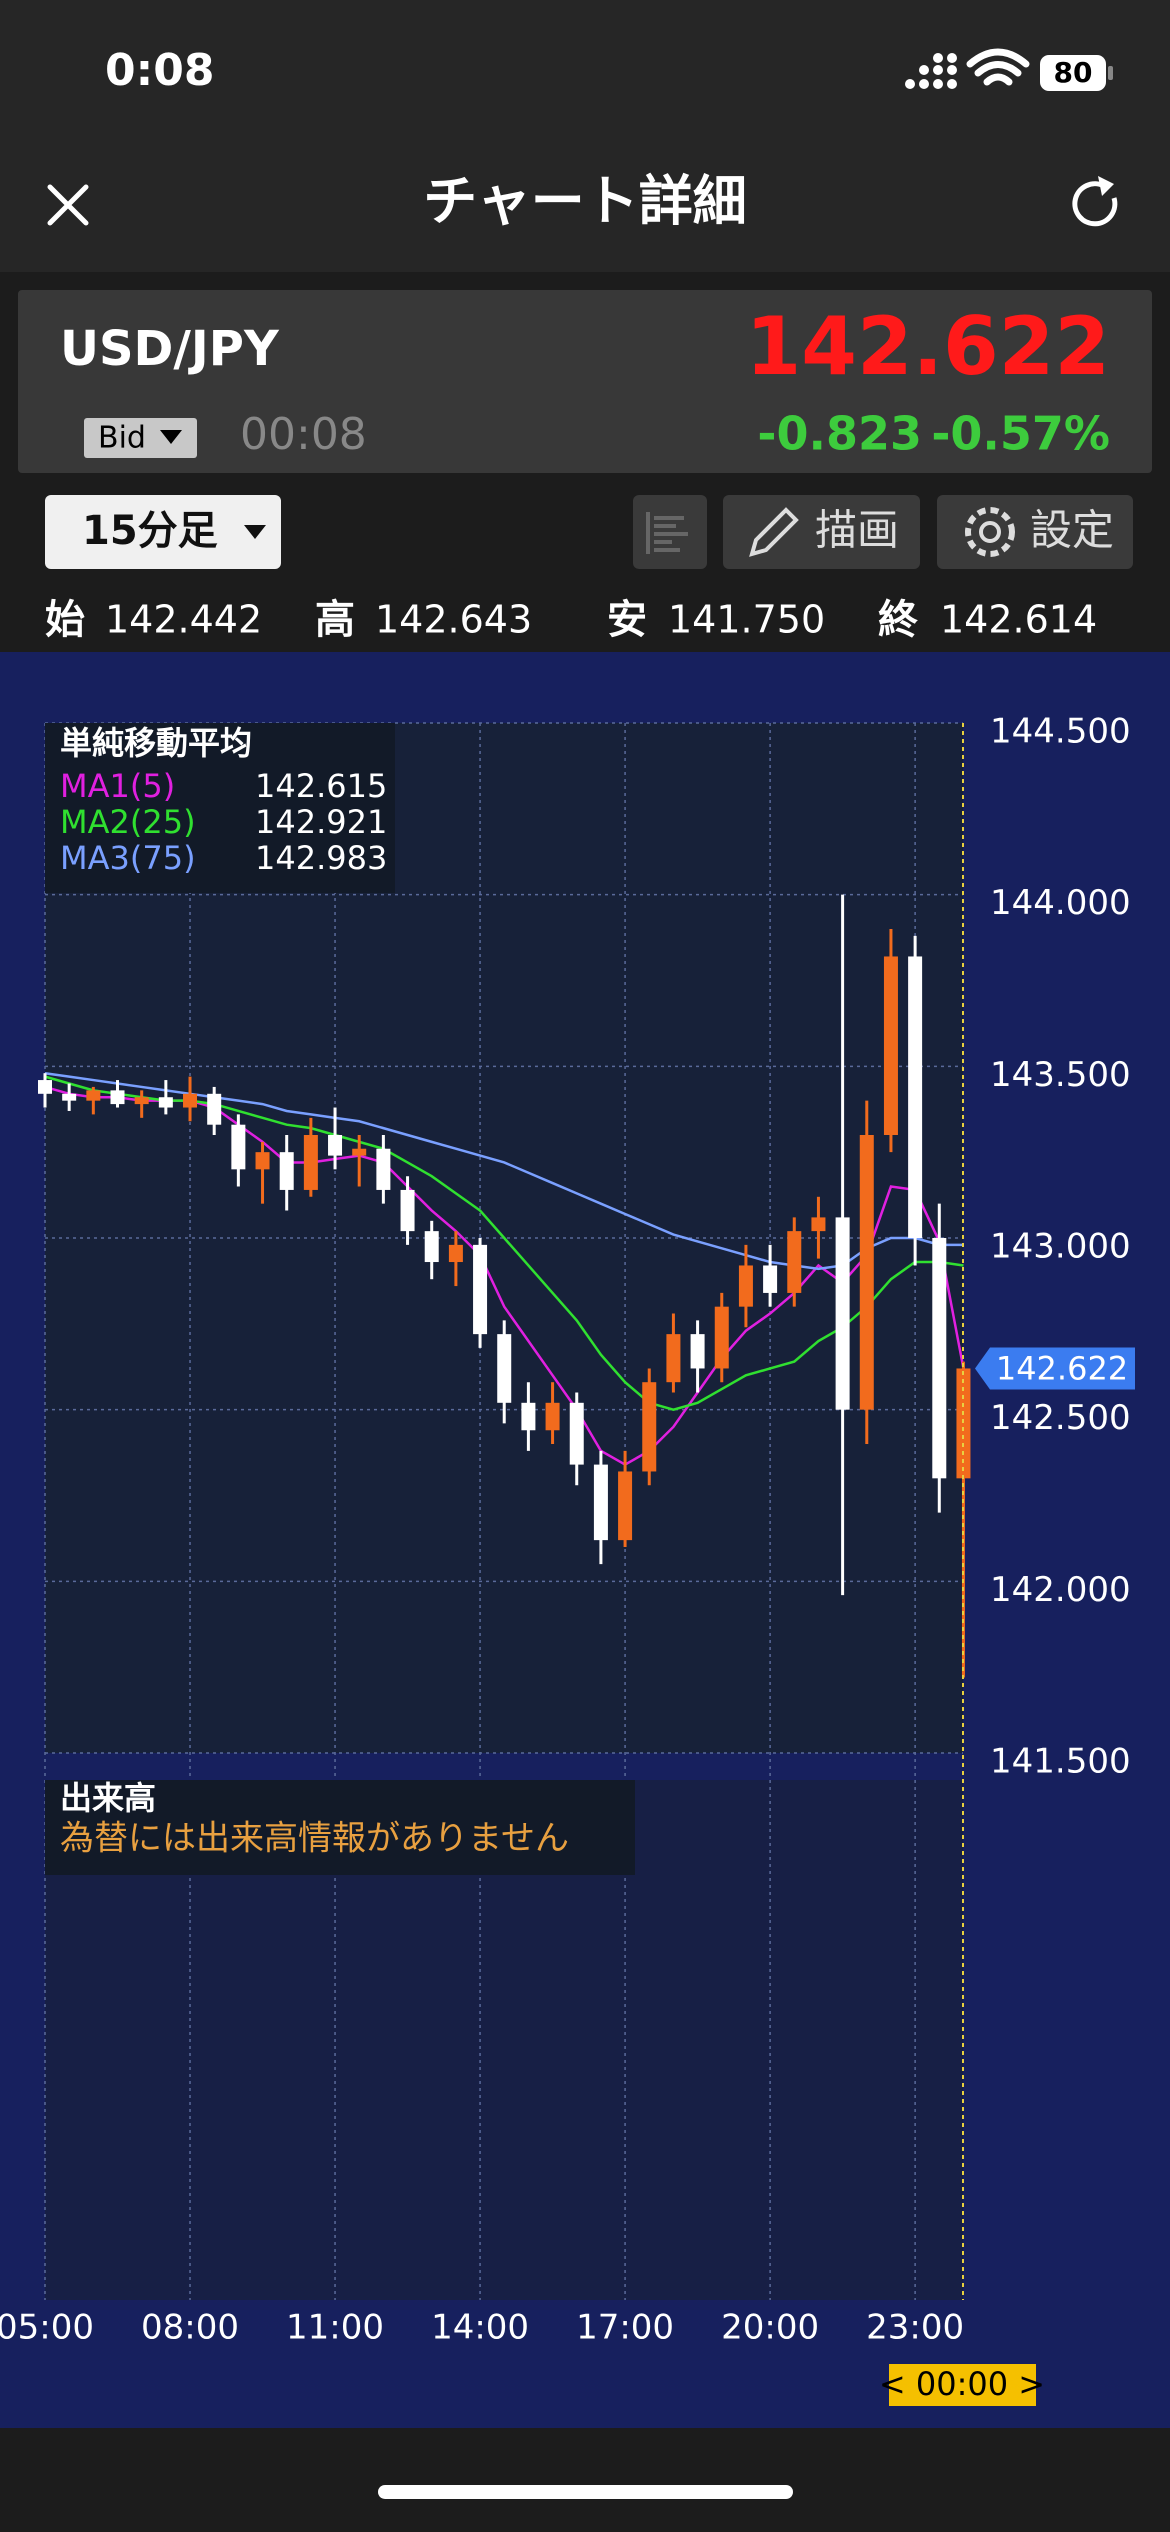 Image resolution: width=1170 pixels, height=2532 pixels. I want to click on close-button, so click(68, 205).